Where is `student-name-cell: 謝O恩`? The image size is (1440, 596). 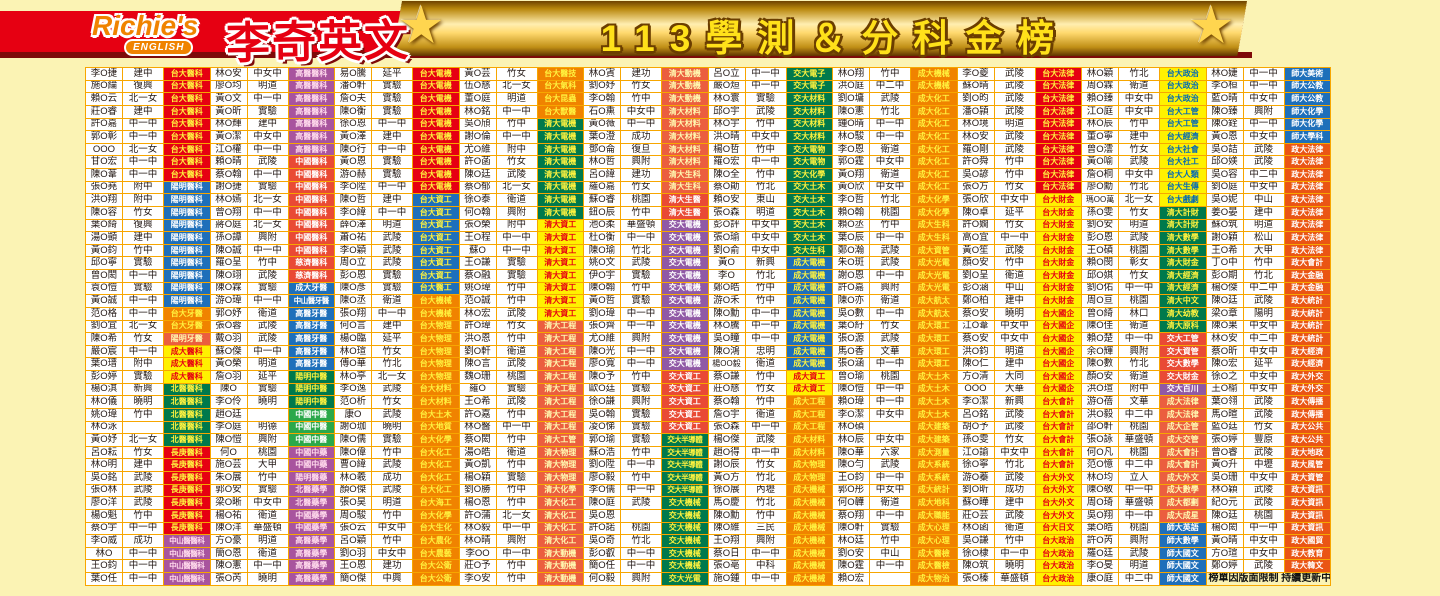
student-name-cell: 謝O恩 is located at coordinates (851, 276).